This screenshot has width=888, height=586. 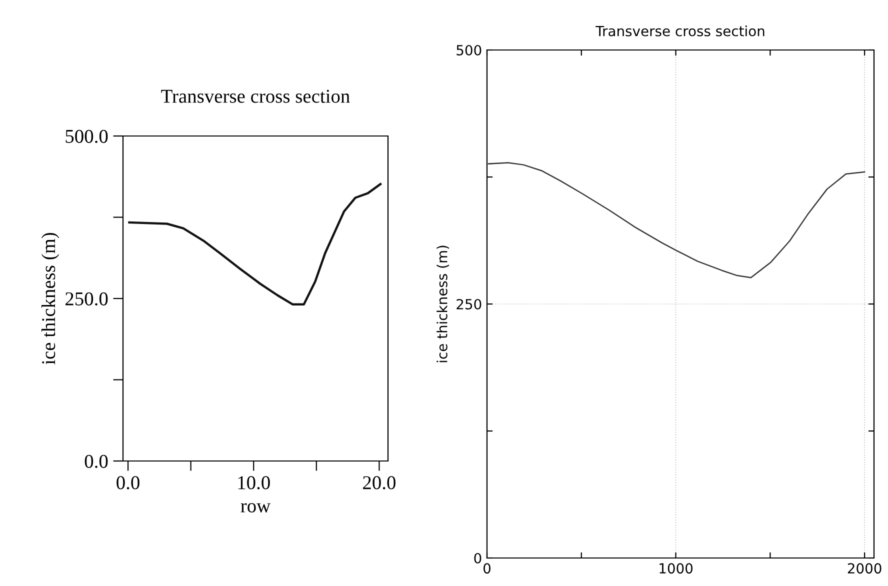 I want to click on y-tick-label: 0.0, so click(x=96, y=461).